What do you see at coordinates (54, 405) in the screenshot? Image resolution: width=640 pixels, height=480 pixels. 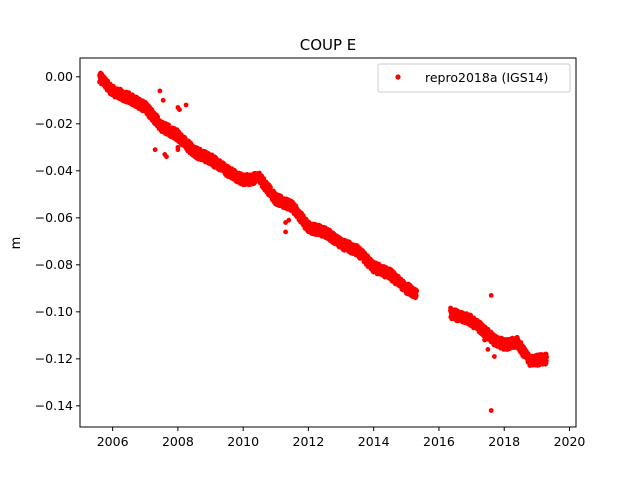 I see `y-tick-label: −0.14` at bounding box center [54, 405].